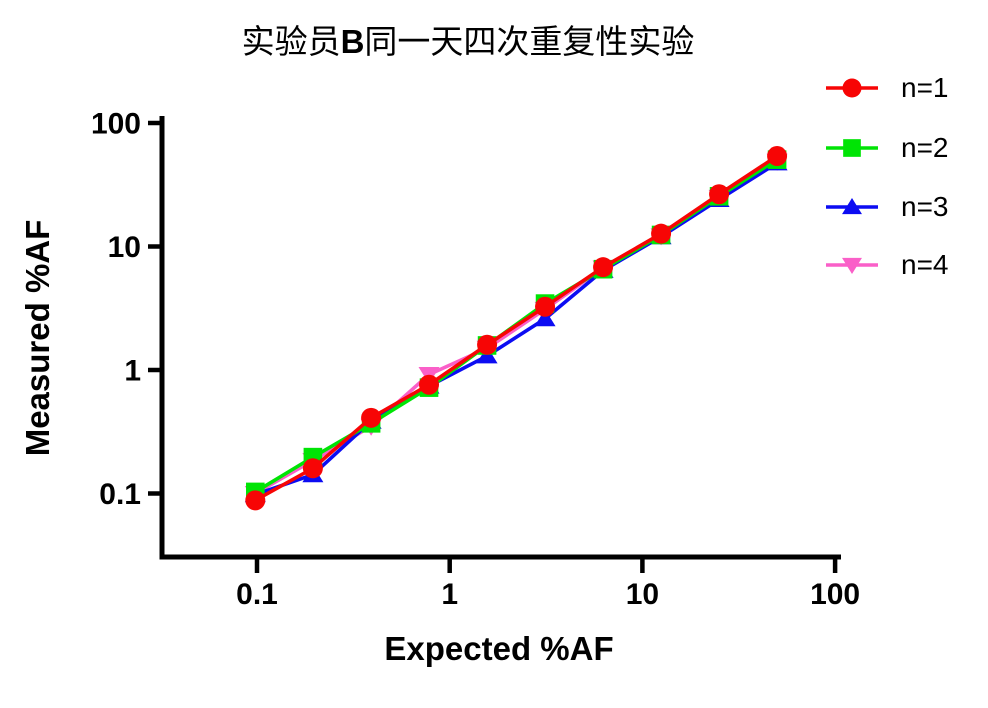  What do you see at coordinates (835, 594) in the screenshot?
I see `x-tick-label: 100` at bounding box center [835, 594].